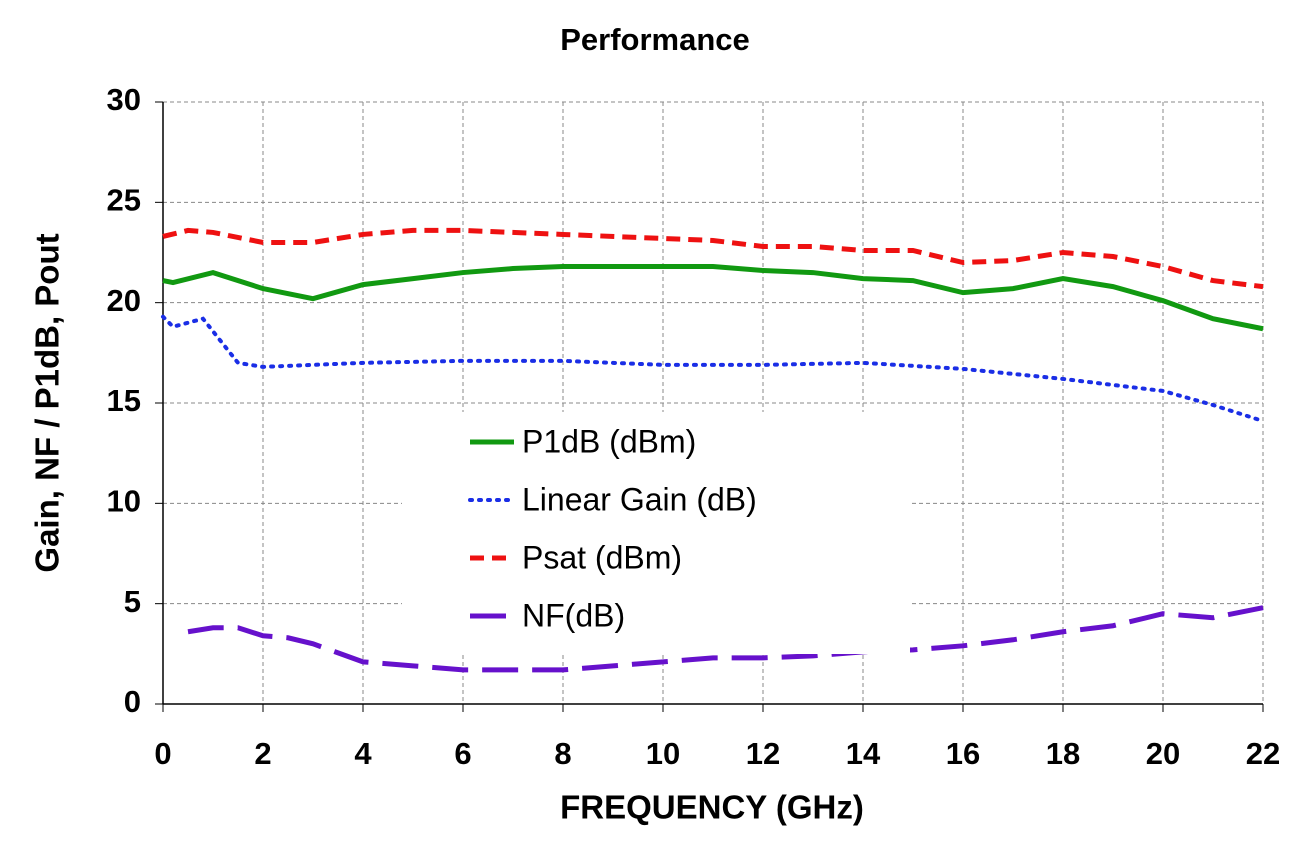  What do you see at coordinates (124, 200) in the screenshot?
I see `y-tick-label: 25` at bounding box center [124, 200].